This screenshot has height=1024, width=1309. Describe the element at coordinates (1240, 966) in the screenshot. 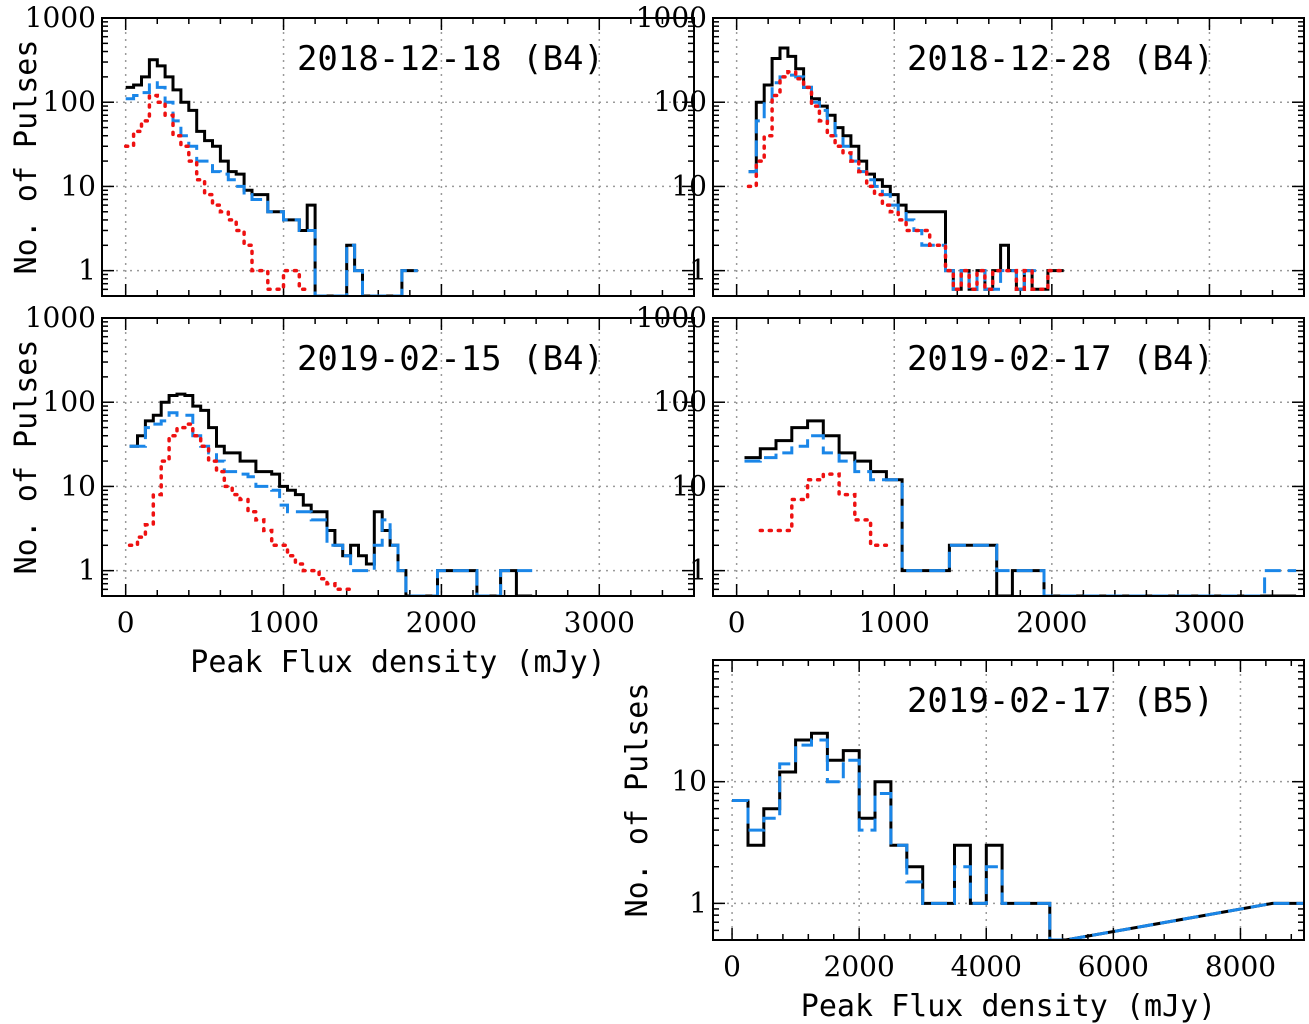

I see `x-tick-label: 8000` at that location.